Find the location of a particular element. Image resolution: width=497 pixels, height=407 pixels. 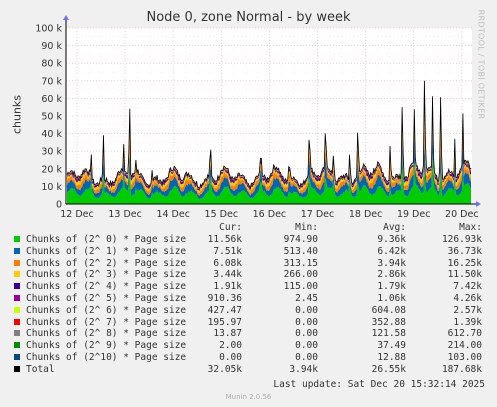

legend-cur: 0.00 is located at coordinates (230, 357).